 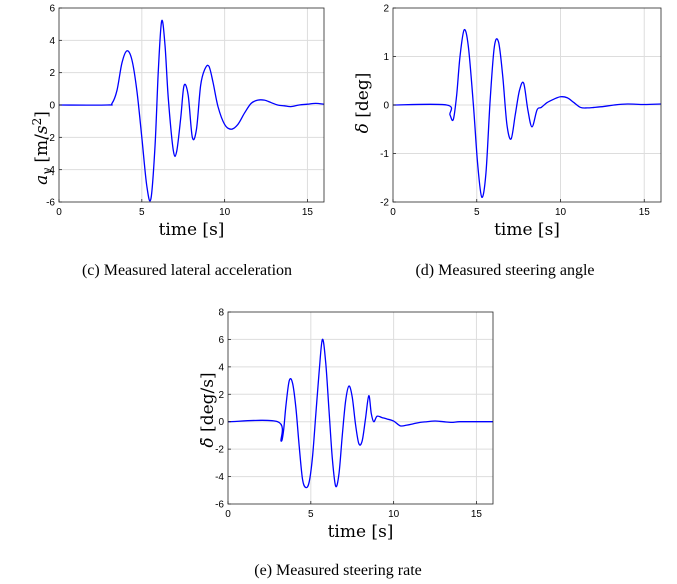 I want to click on tick-labels: 0 5 10 15 -6 -4 -2 0 2 4 6 8, so click(x=348, y=414).